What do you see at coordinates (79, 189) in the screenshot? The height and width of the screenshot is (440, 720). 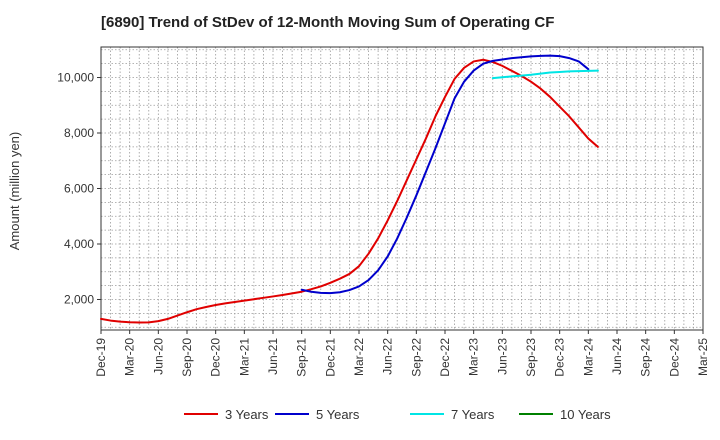 I see `y-tick-label: 6,000` at bounding box center [79, 189].